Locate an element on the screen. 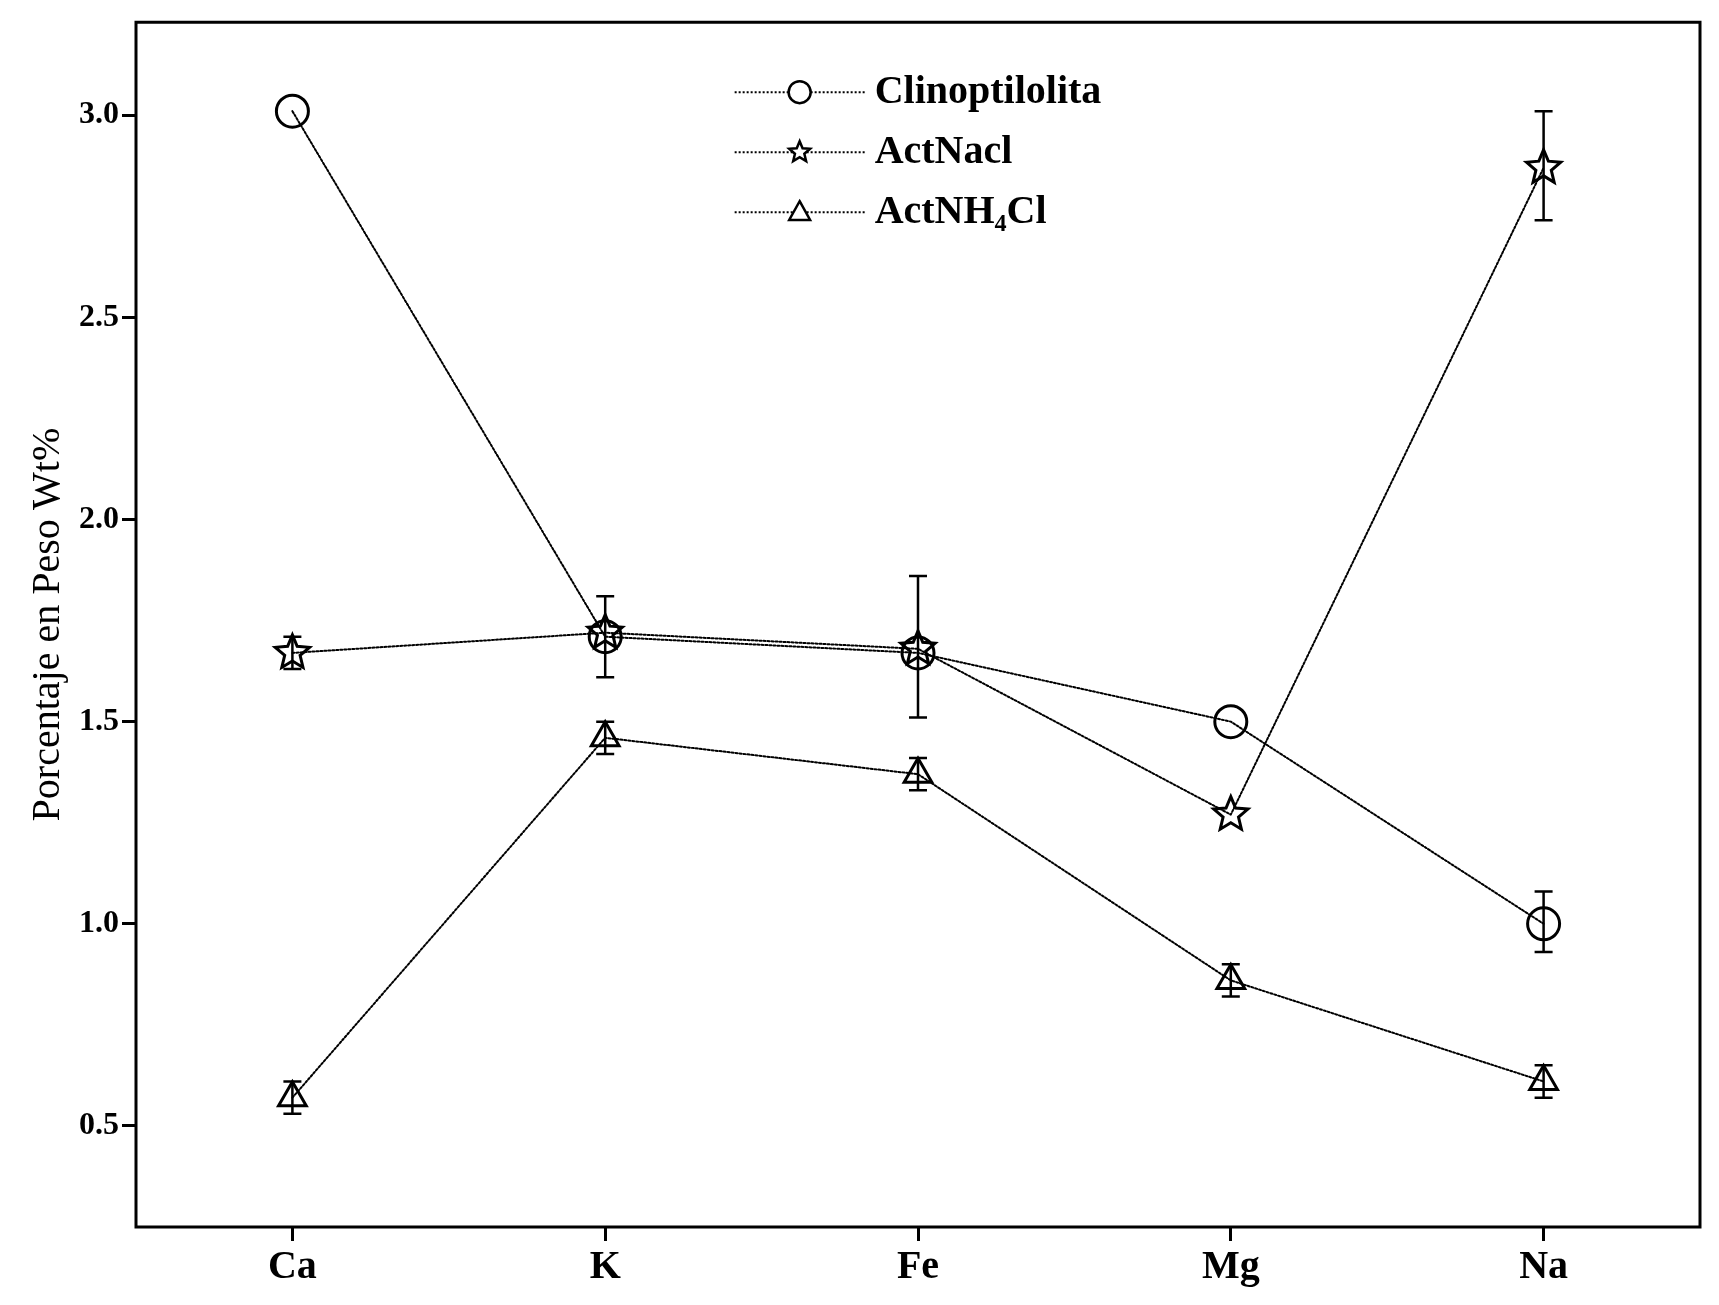 The width and height of the screenshot is (1719, 1305). legend-label: ActNacl is located at coordinates (943, 149).